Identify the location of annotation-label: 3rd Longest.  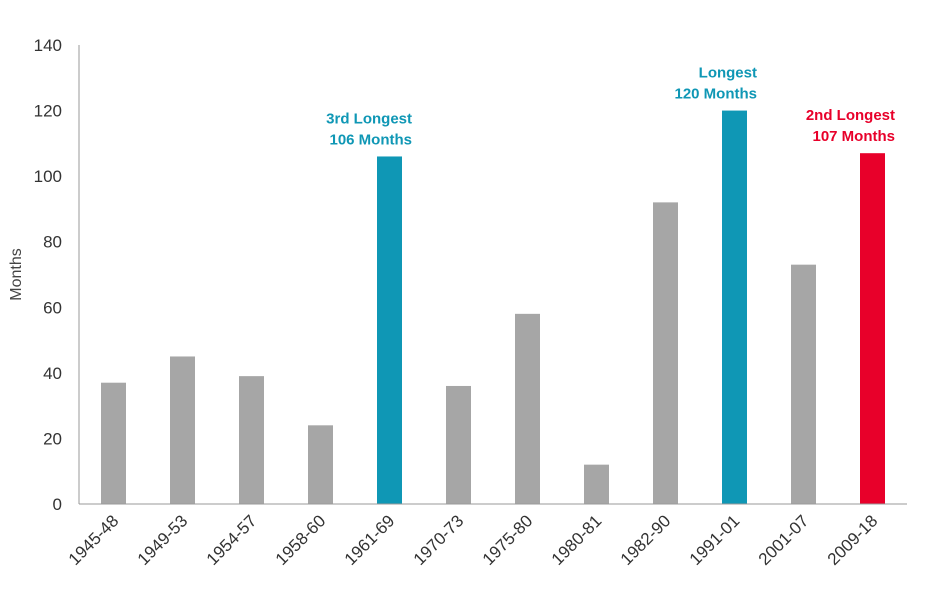
(369, 118).